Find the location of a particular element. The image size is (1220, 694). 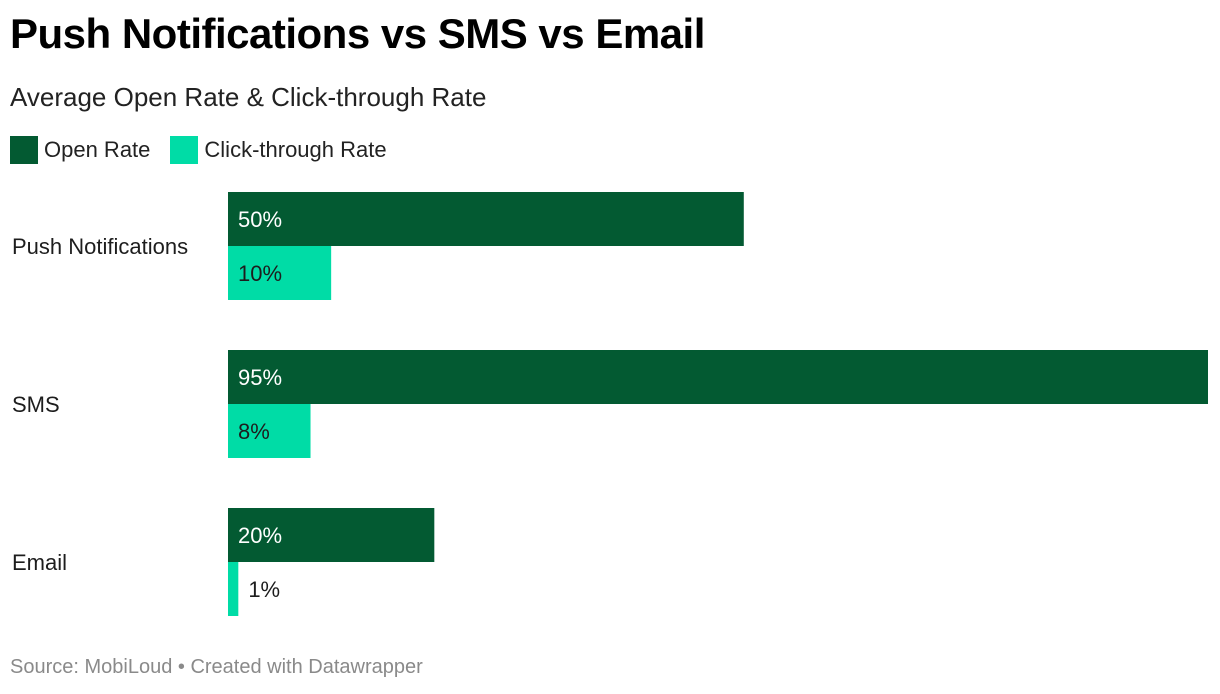

legend-label-open-rate: Open Rate is located at coordinates (97, 149).